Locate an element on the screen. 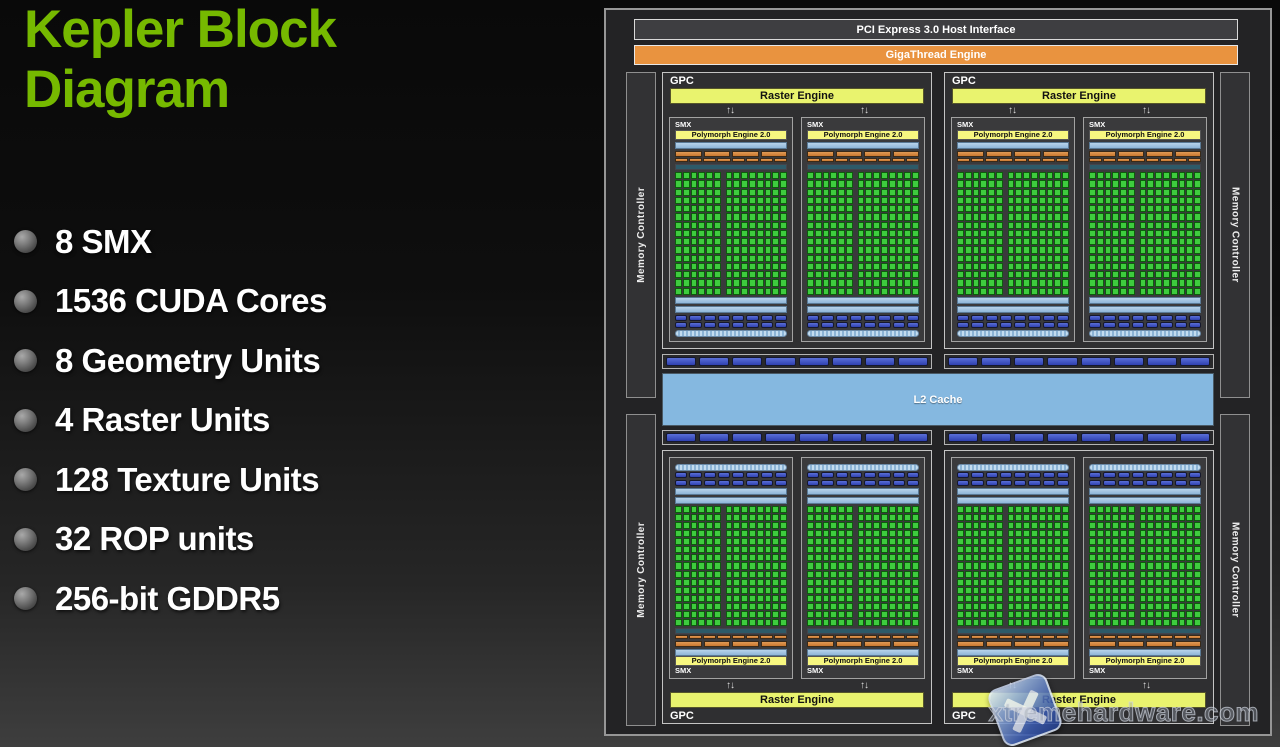  rop-partition-block is located at coordinates (797, 361).